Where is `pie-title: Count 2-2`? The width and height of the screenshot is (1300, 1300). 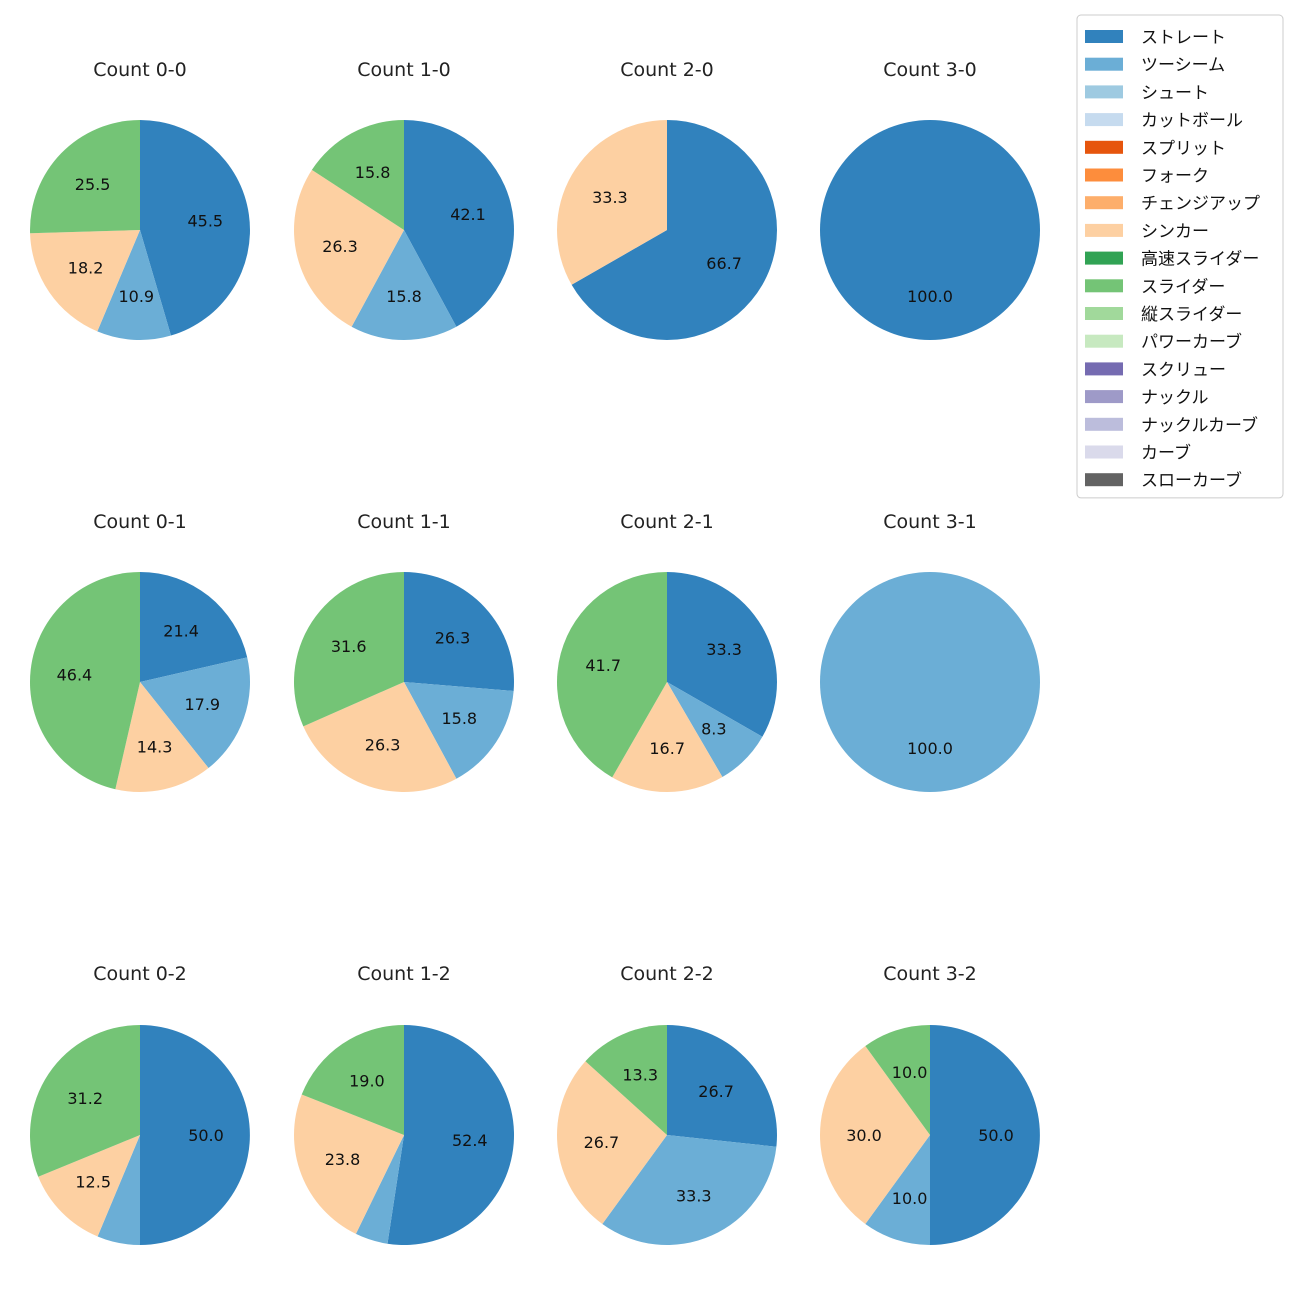
pie-title: Count 2-2 is located at coordinates (667, 974).